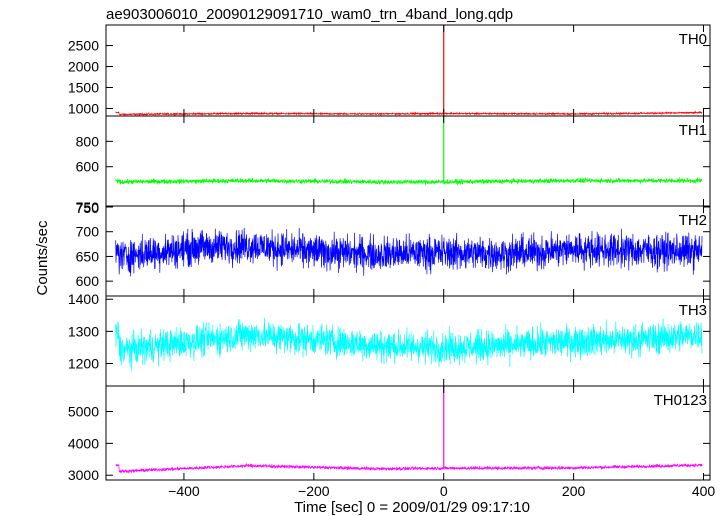 This screenshot has height=516, width=724. Describe the element at coordinates (83, 87) in the screenshot. I see `y-tick-label-th0: 1500` at that location.